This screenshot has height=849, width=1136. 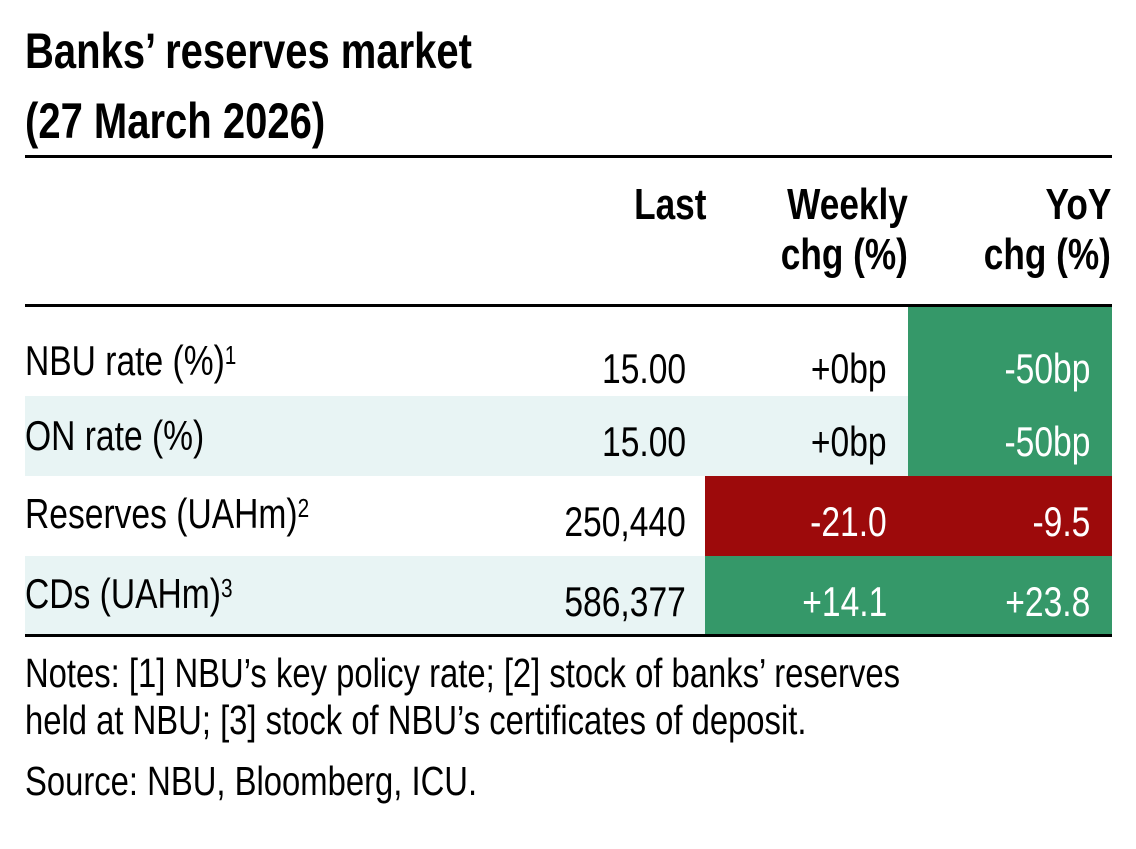 What do you see at coordinates (625, 521) in the screenshot?
I see `last-value: 250,440` at bounding box center [625, 521].